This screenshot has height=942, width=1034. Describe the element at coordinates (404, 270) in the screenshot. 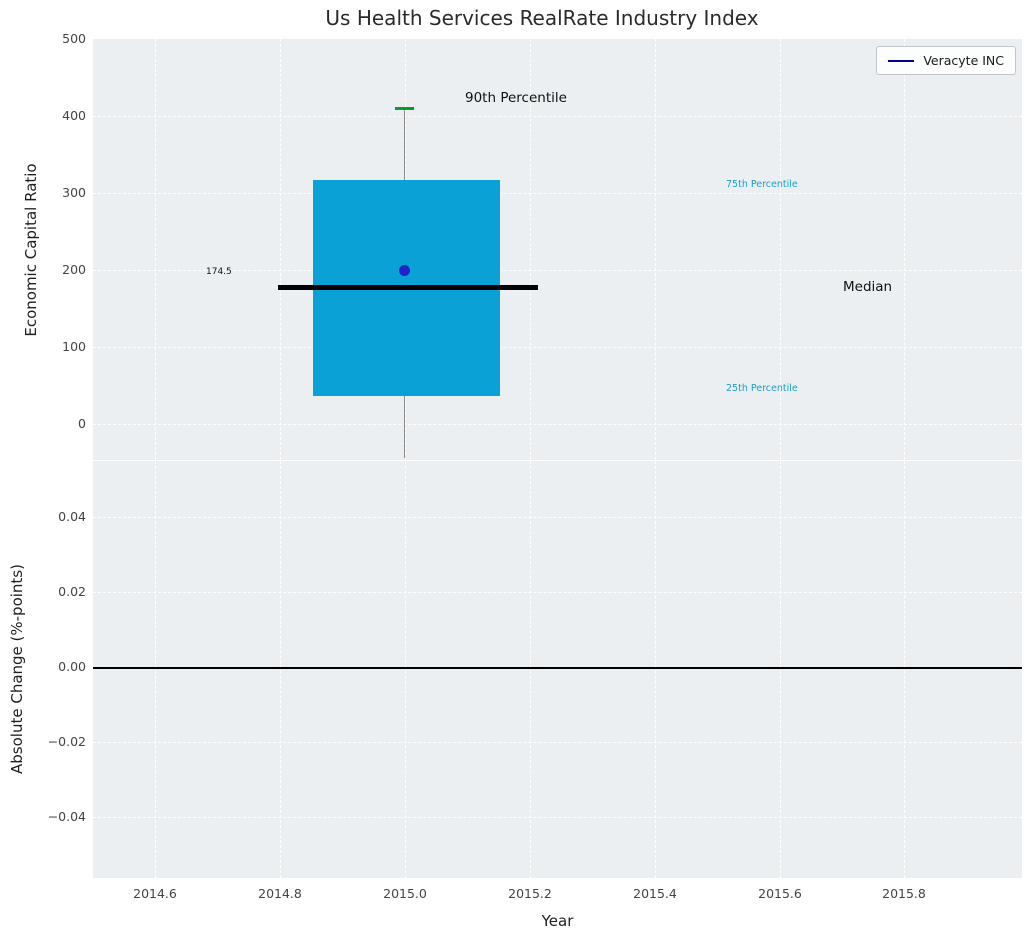

I see `company-point` at that location.